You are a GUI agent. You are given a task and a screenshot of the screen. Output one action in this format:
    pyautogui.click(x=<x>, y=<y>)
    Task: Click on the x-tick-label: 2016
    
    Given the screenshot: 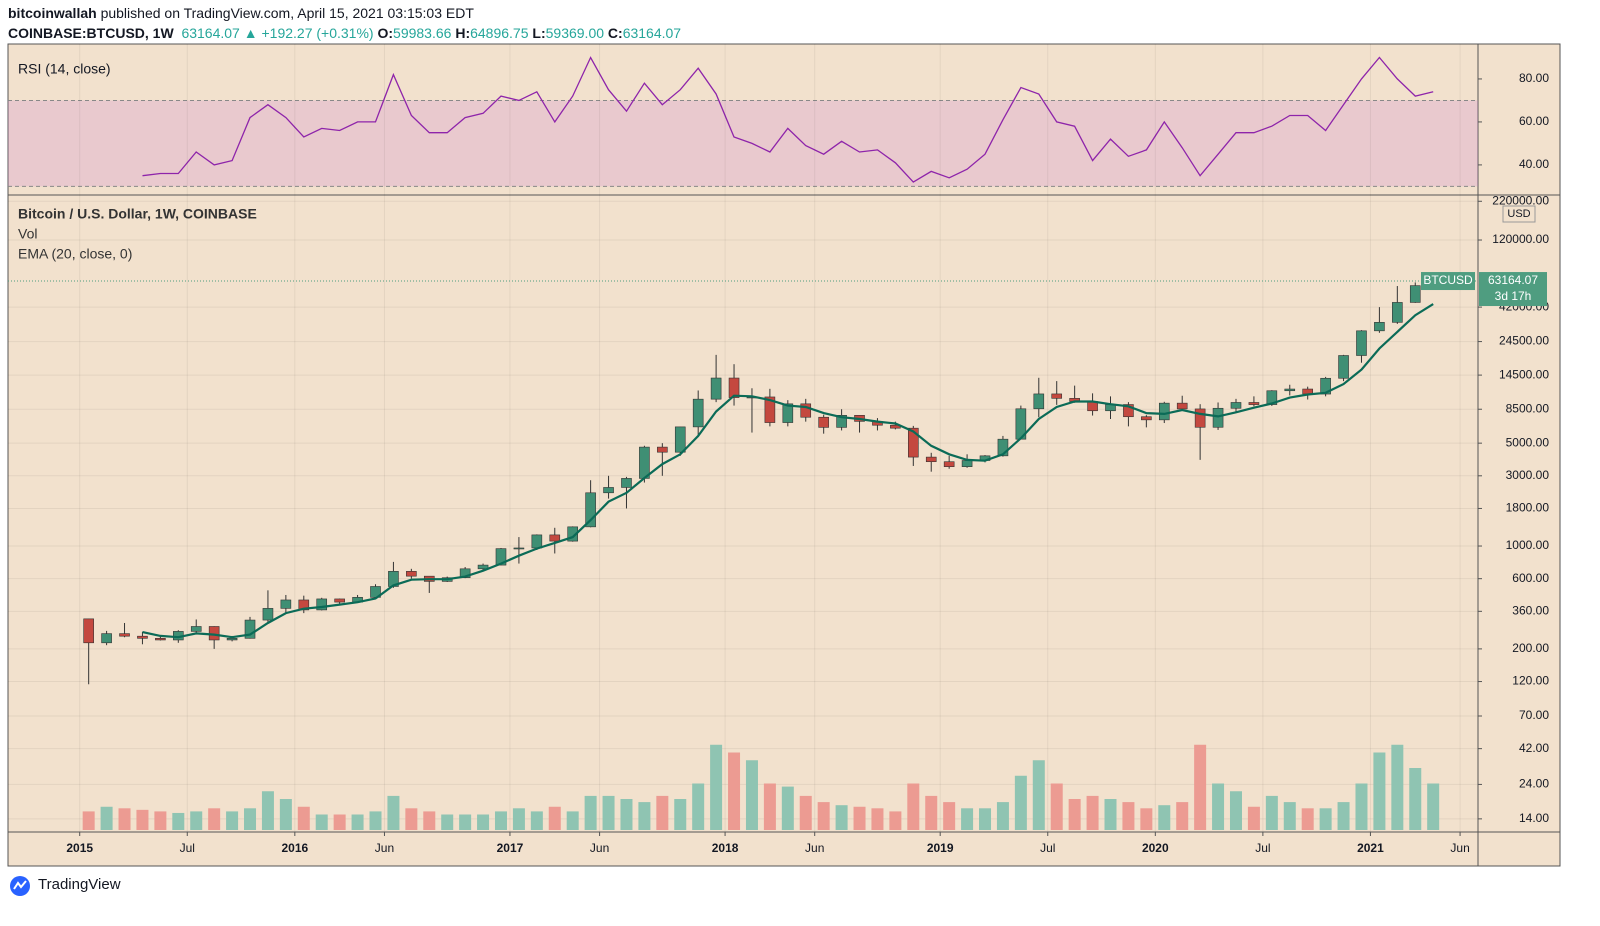 What is the action you would take?
    pyautogui.click(x=294, y=848)
    